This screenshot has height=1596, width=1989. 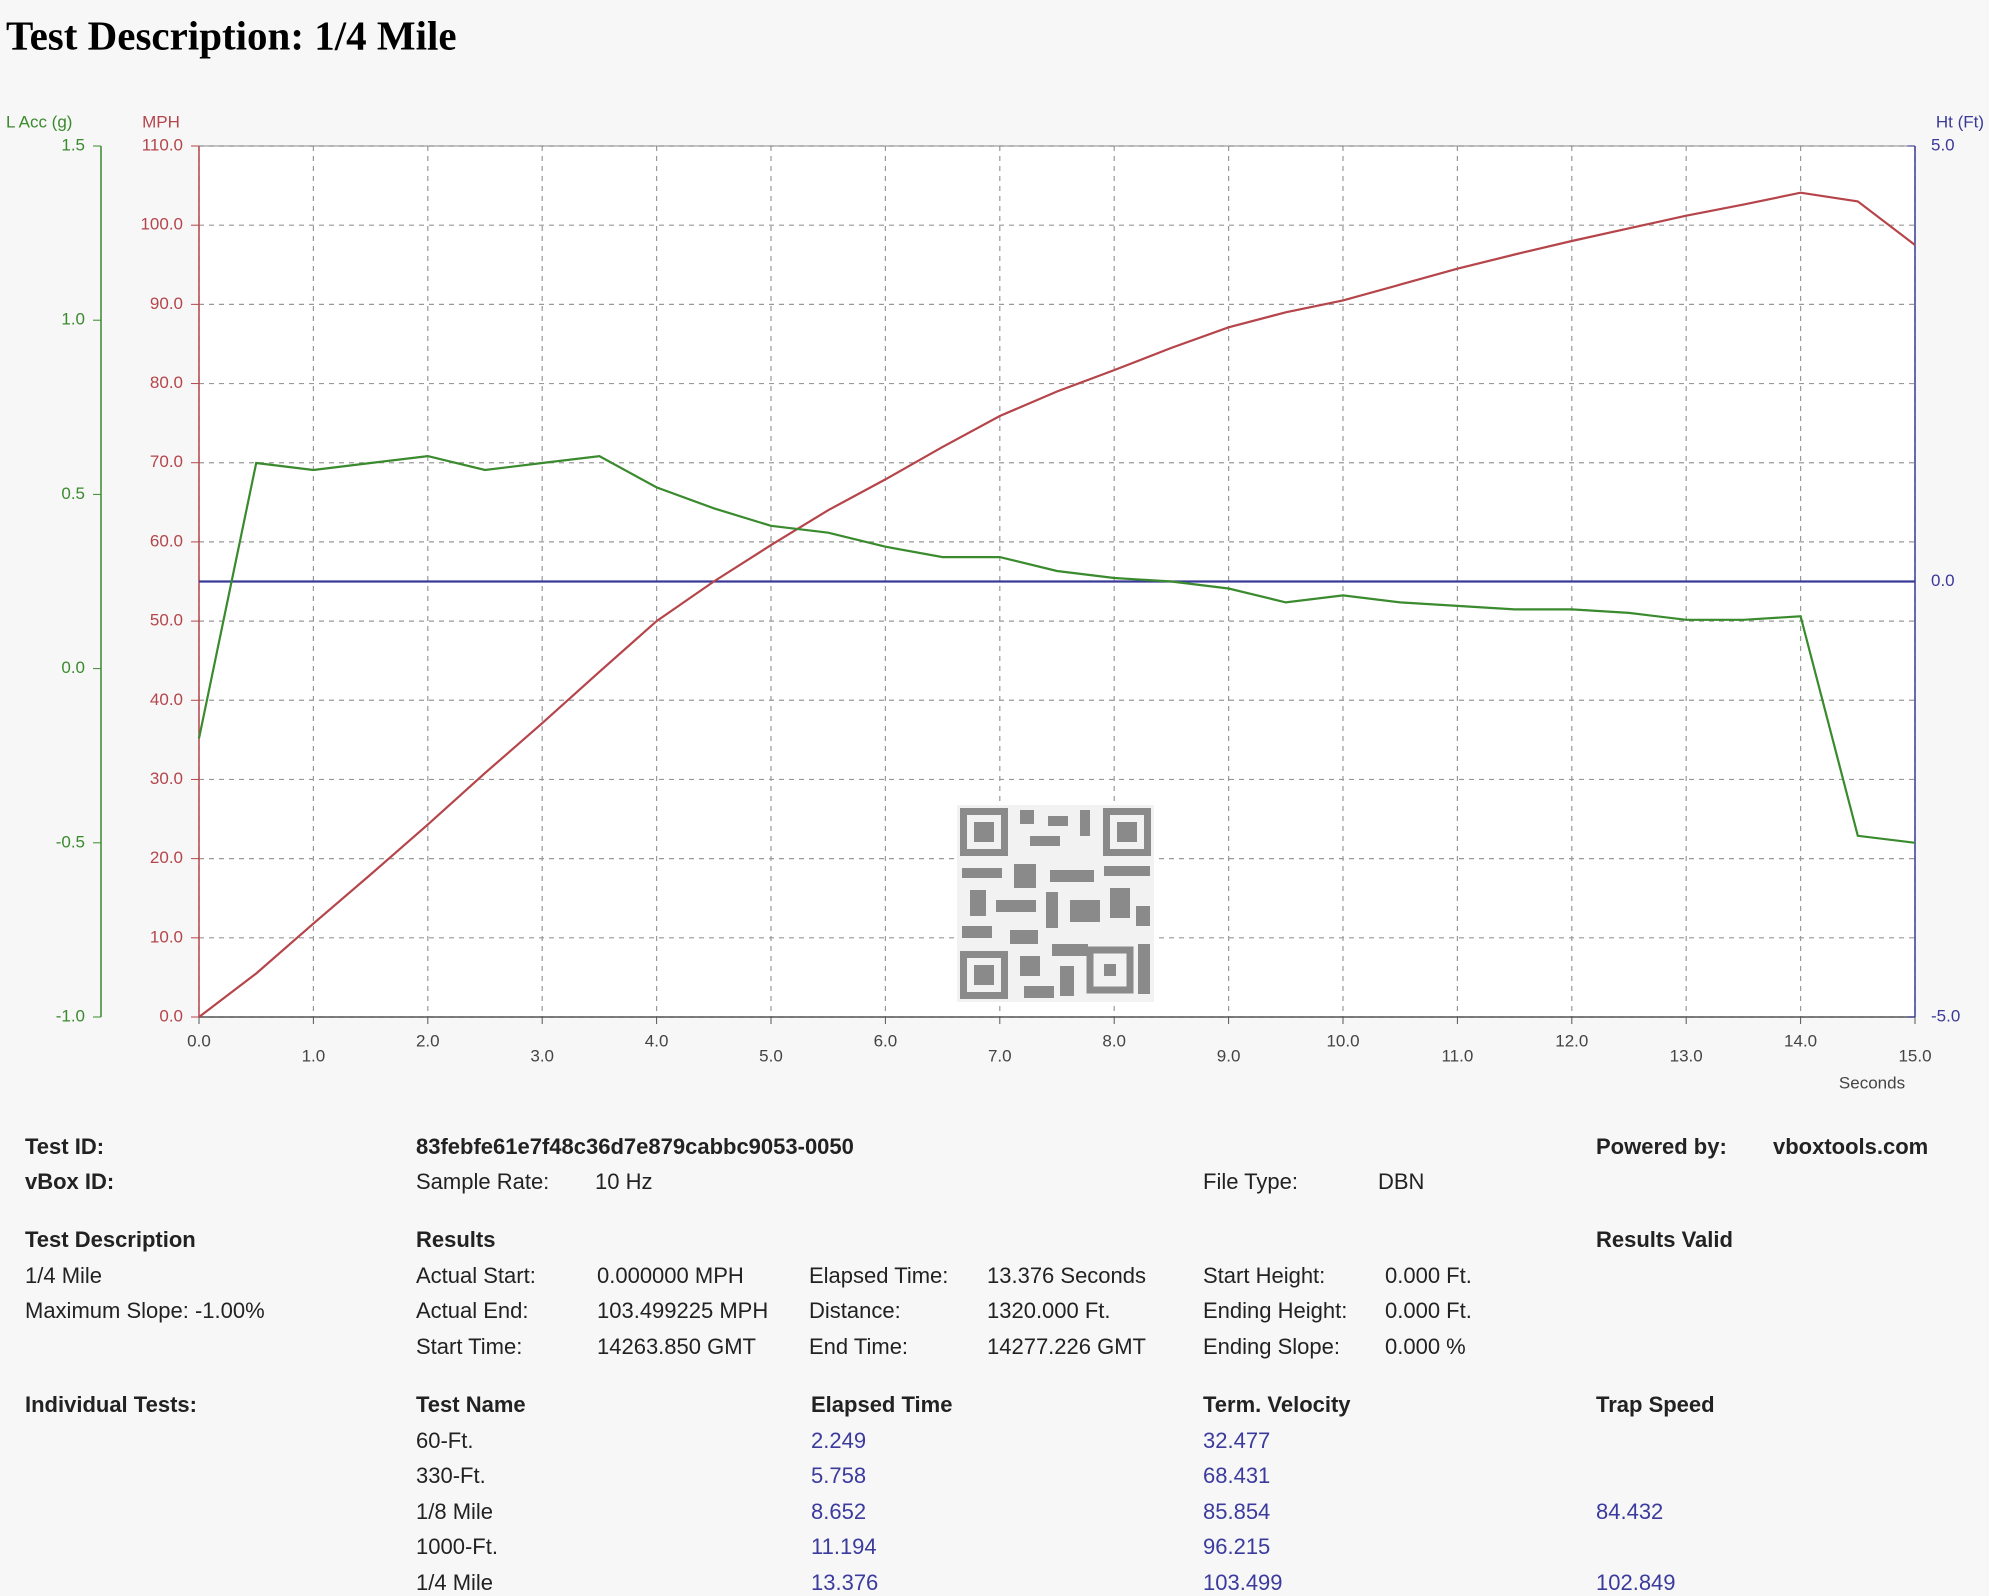 I want to click on text: Maximum Slope: -1.00%, so click(x=145, y=1310).